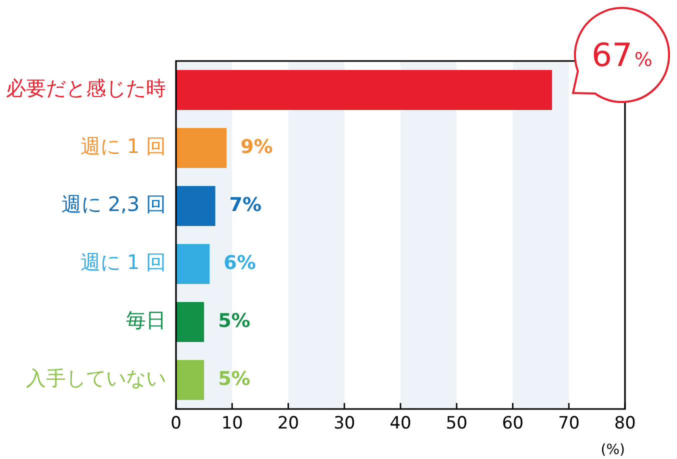 The height and width of the screenshot is (459, 677). Describe the element at coordinates (96, 378) in the screenshot. I see `y-tick-label: 入手していない` at that location.